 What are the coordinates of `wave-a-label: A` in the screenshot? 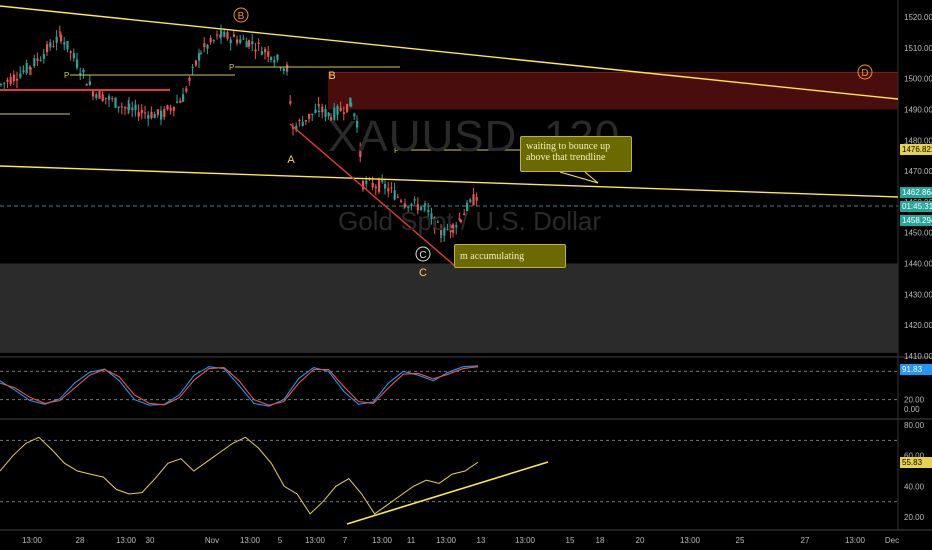 It's located at (291, 160).